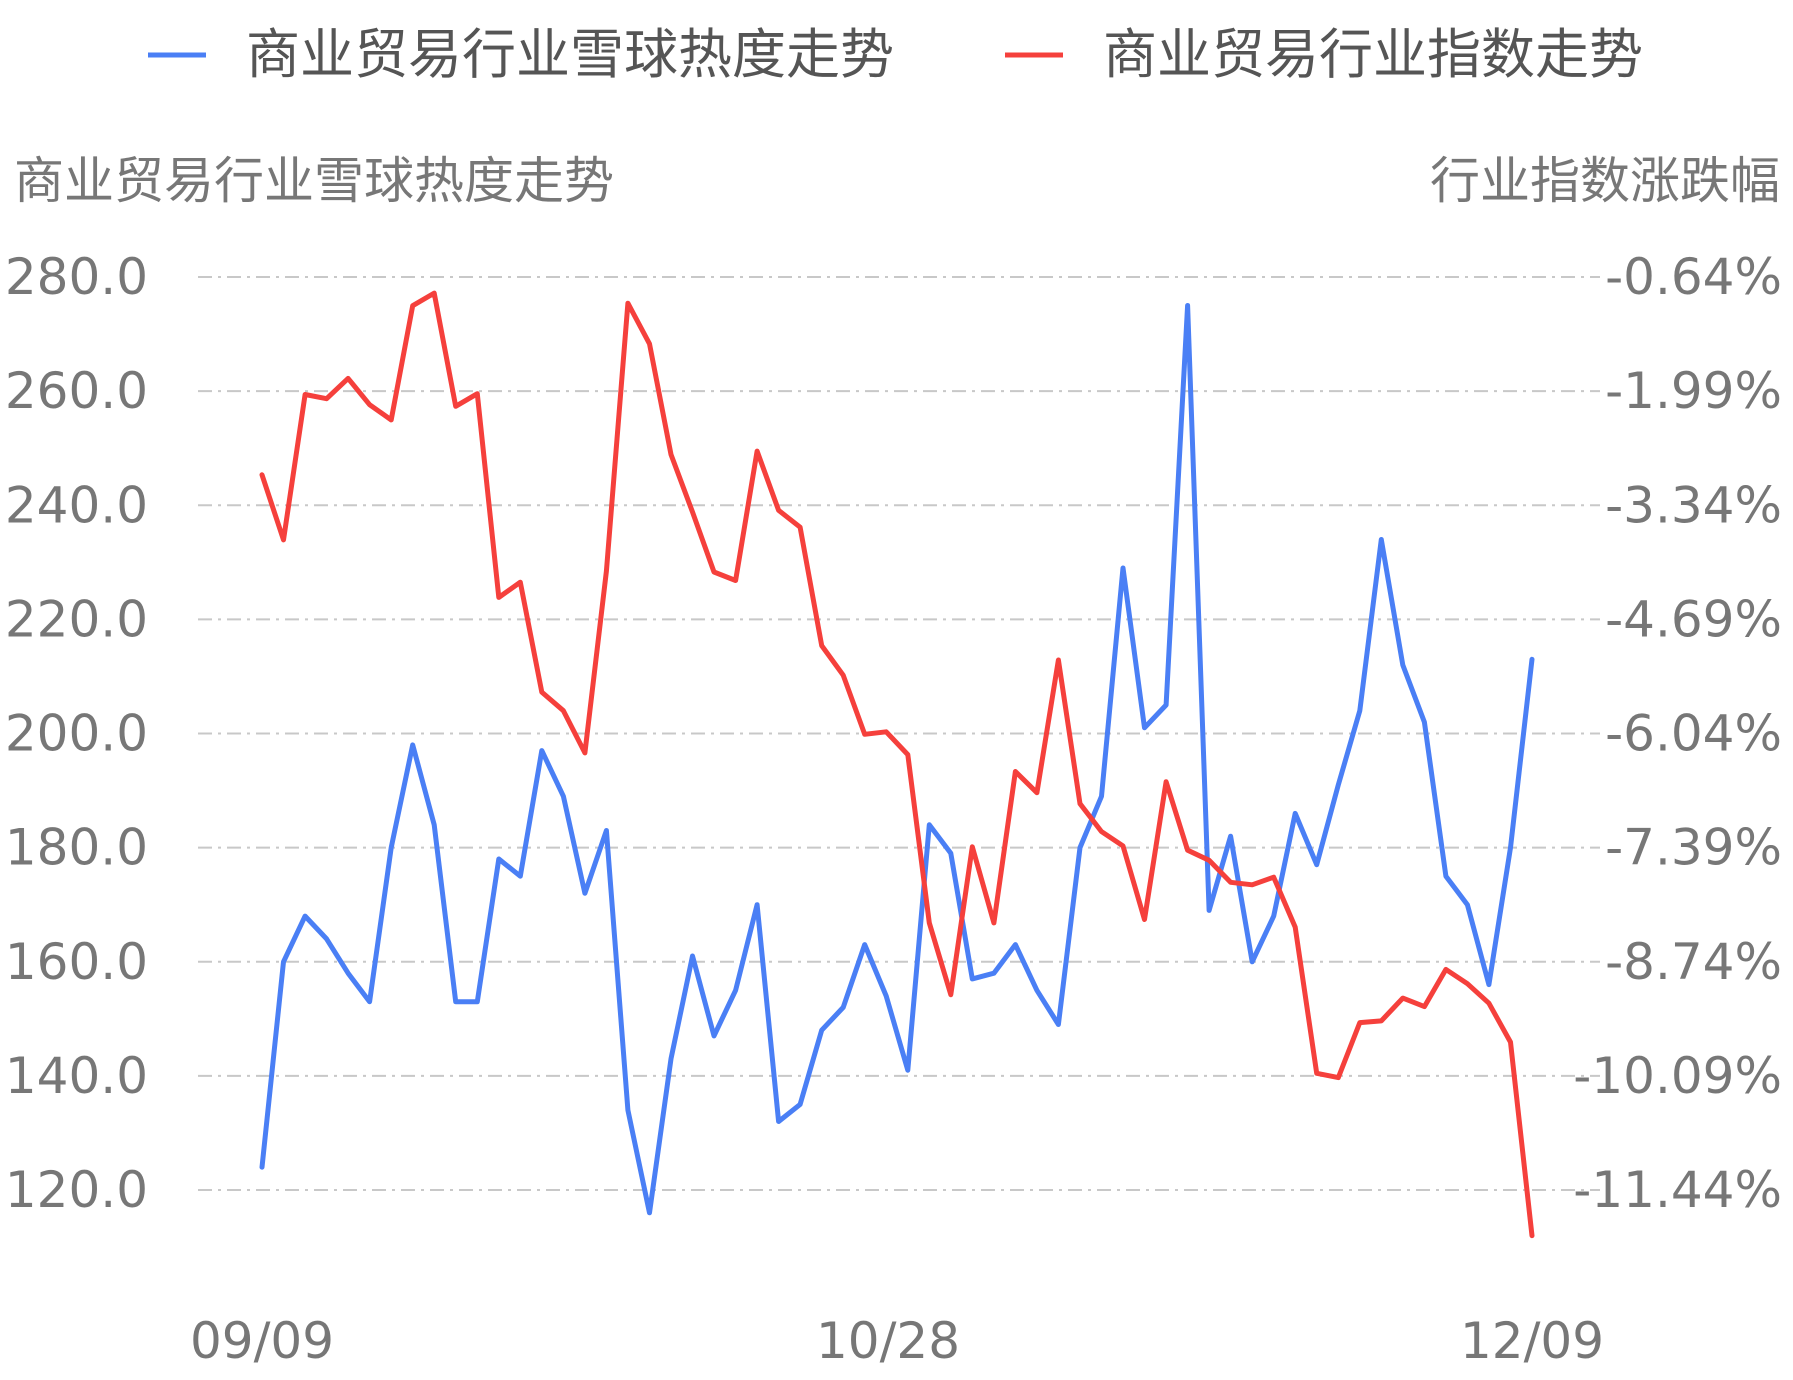 This screenshot has height=1380, width=1793. Describe the element at coordinates (888, 1341) in the screenshot. I see `x-tick-label: 10/28` at that location.